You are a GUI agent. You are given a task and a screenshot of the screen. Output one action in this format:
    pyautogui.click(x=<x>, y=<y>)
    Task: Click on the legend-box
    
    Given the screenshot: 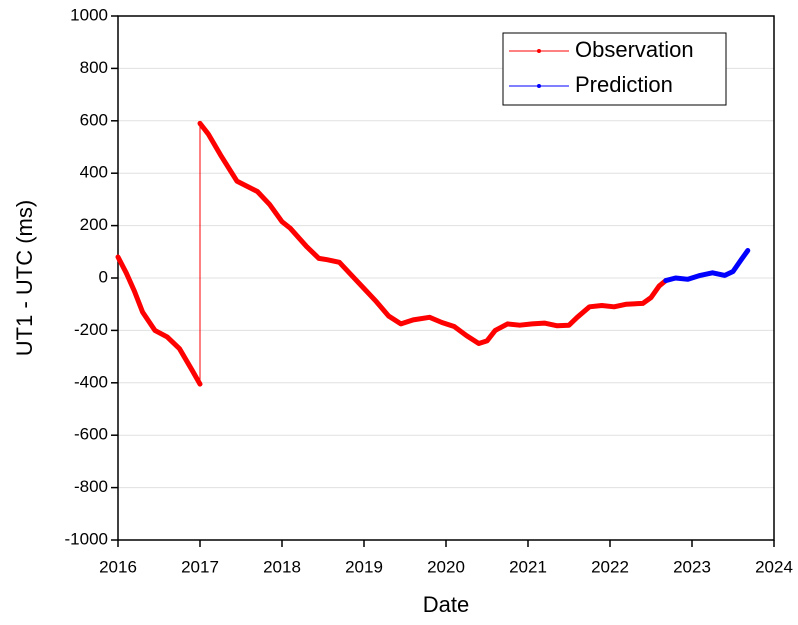 What is the action you would take?
    pyautogui.click(x=614, y=69)
    